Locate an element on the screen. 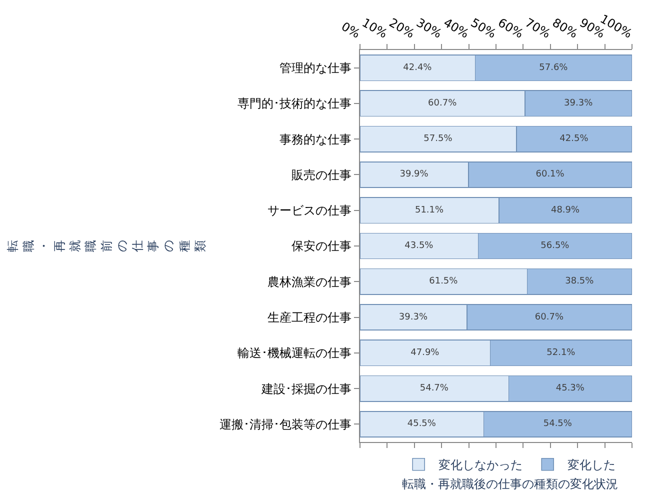 The height and width of the screenshot is (502, 657). x-axis-title: 転職・再就職後の仕事の種類の変化状況 is located at coordinates (510, 484).